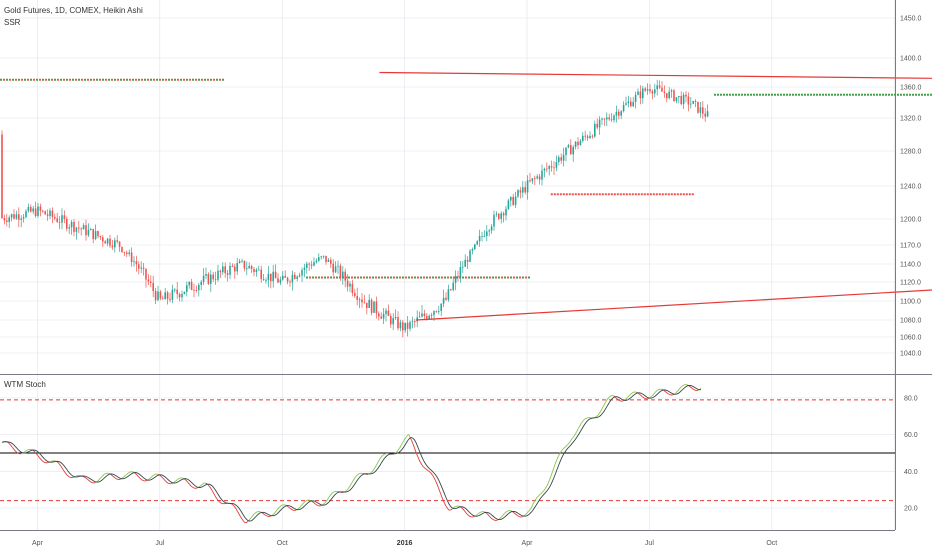  Describe the element at coordinates (911, 435) in the screenshot. I see `stoch-tick-label: 60.0` at that location.